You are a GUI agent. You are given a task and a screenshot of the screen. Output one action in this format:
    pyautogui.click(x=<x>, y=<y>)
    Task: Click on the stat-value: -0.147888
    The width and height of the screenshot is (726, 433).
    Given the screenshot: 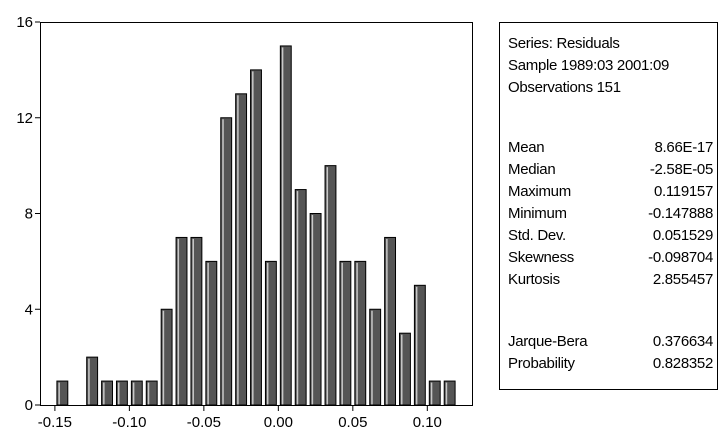 What is the action you would take?
    pyautogui.click(x=680, y=213)
    